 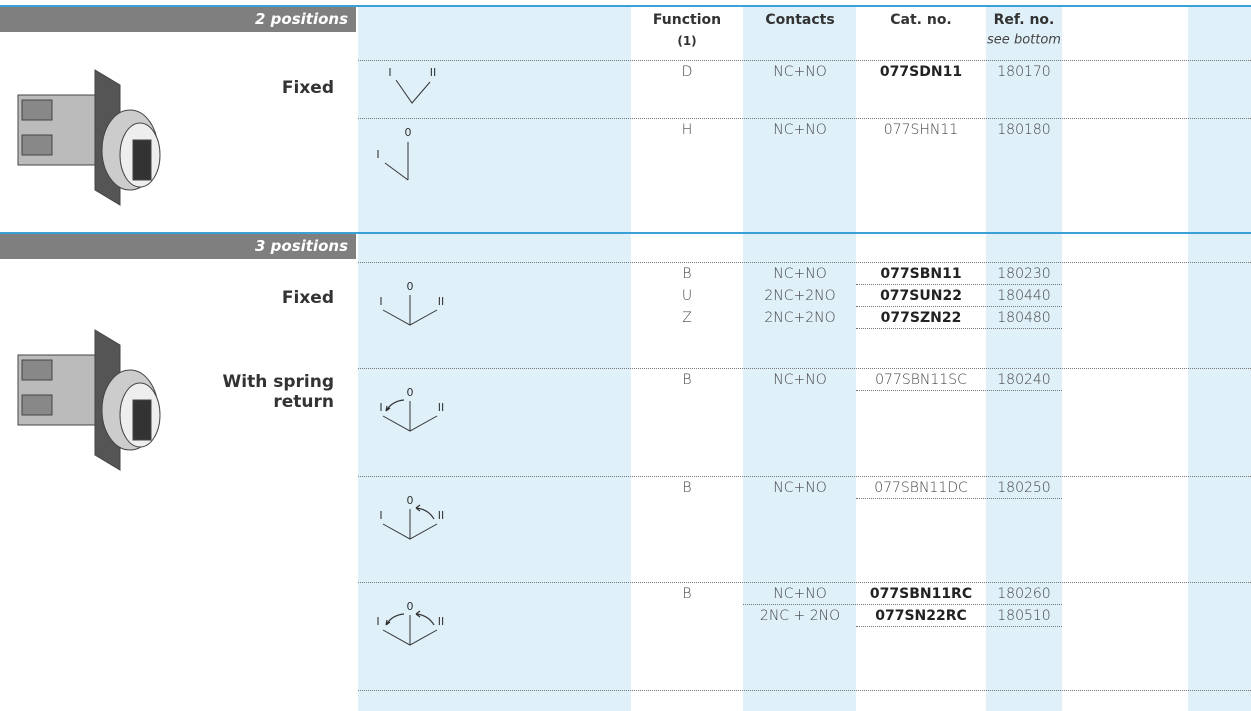 What do you see at coordinates (1024, 380) in the screenshot?
I see `cell-ref-no: 180240` at bounding box center [1024, 380].